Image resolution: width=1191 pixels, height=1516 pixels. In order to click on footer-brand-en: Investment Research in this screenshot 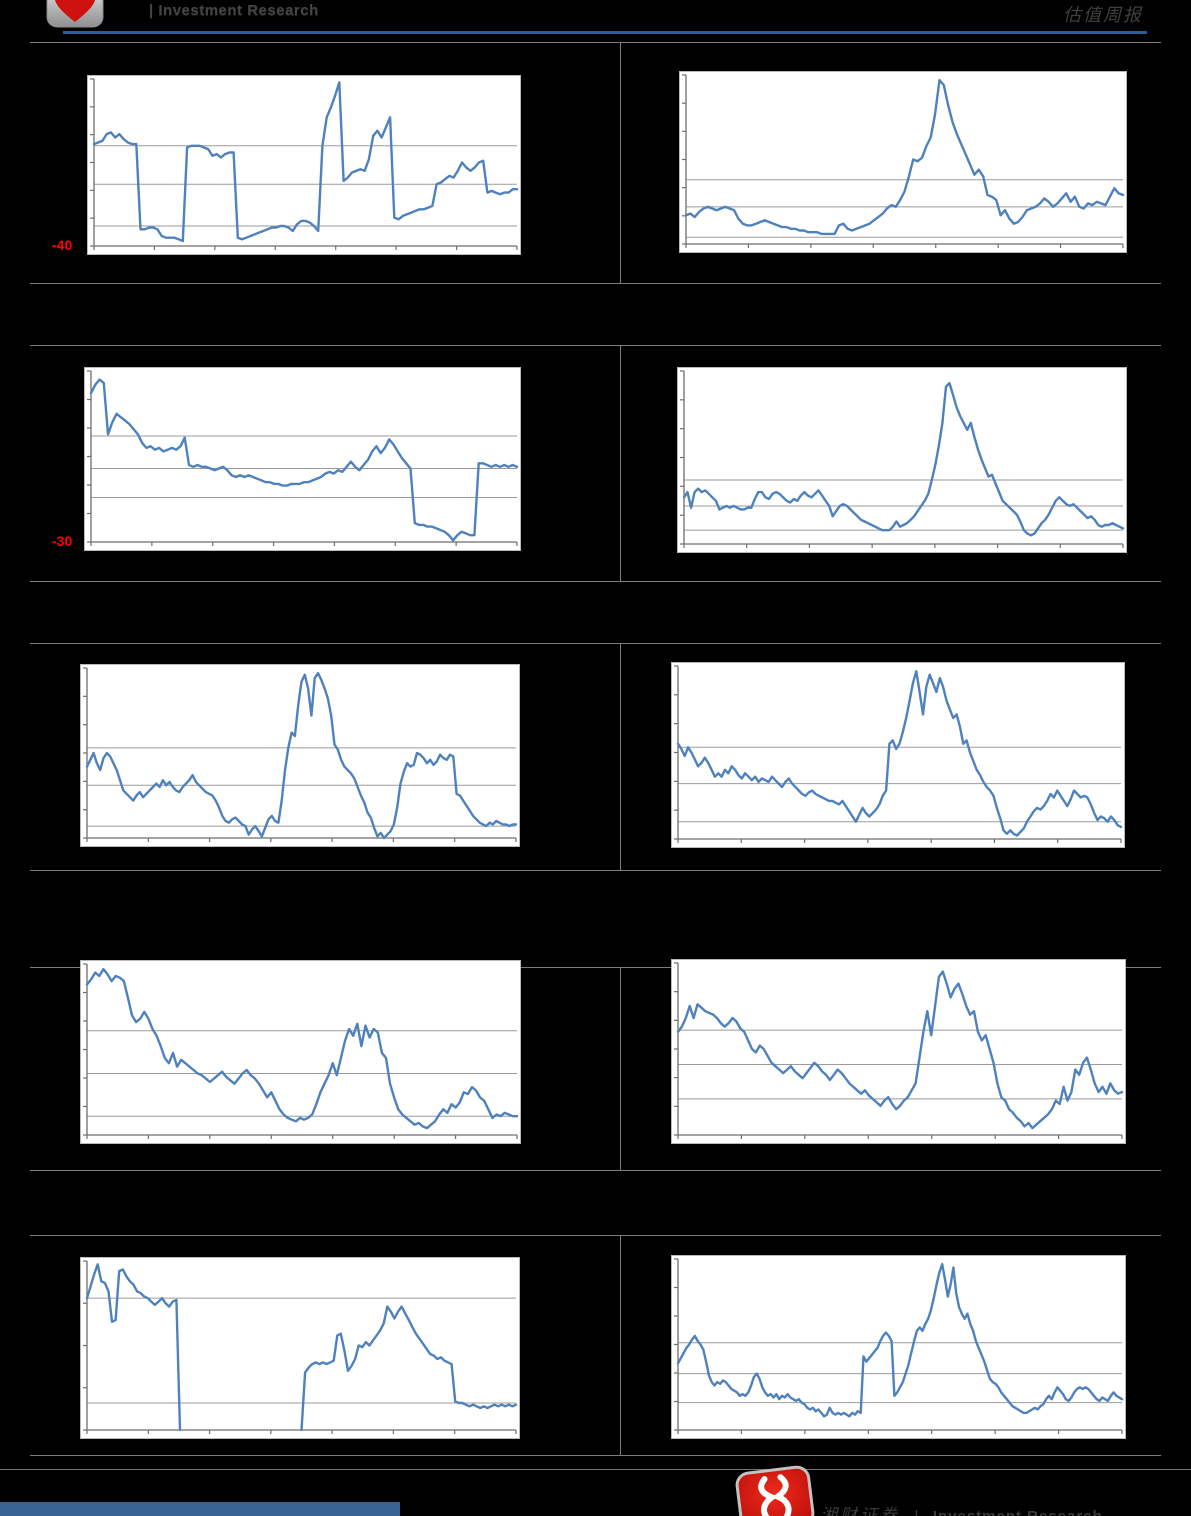, I will do `click(1018, 1512)`.